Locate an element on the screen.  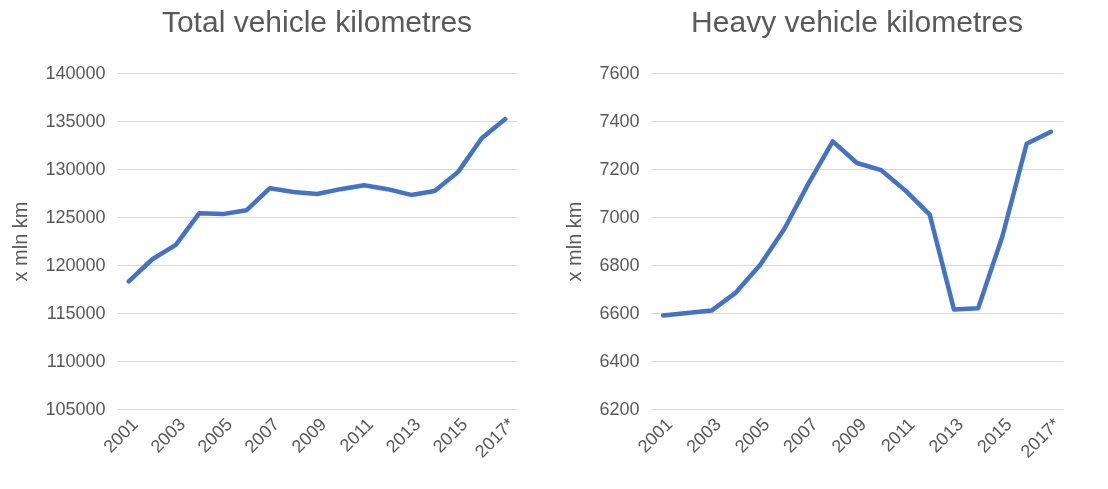
y-tick-label: 125000 is located at coordinates (75, 216).